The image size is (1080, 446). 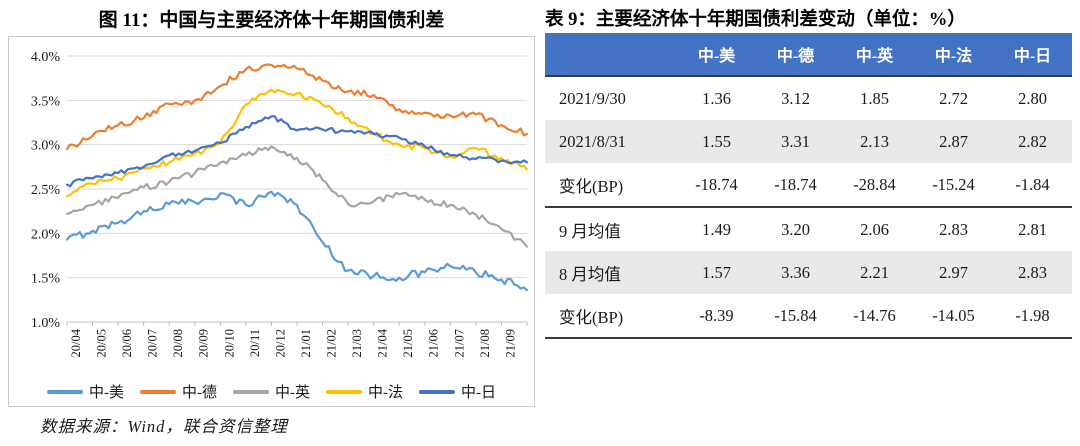 I want to click on legend-item: 中-日, so click(x=457, y=391).